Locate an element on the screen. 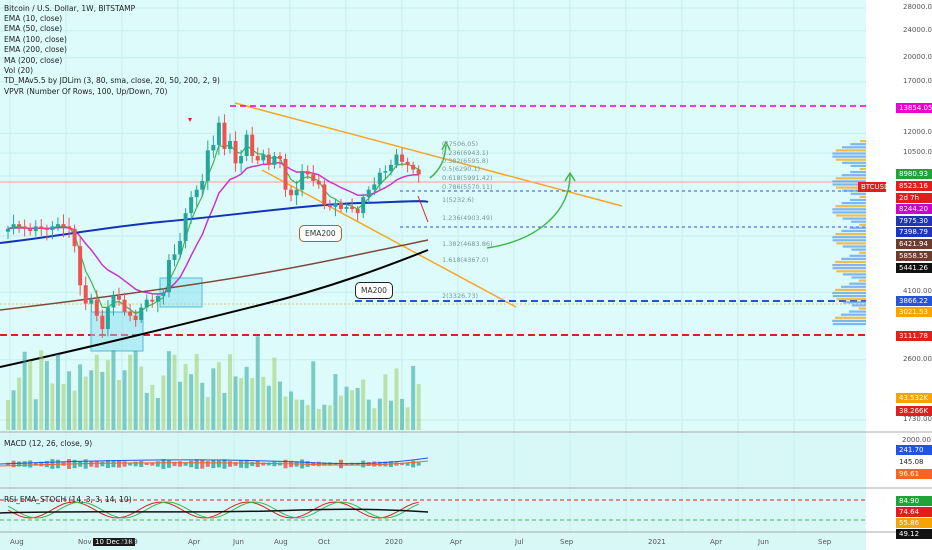 The width and height of the screenshot is (932, 550). fib-label: 0.382(6595.8) is located at coordinates (465, 161).